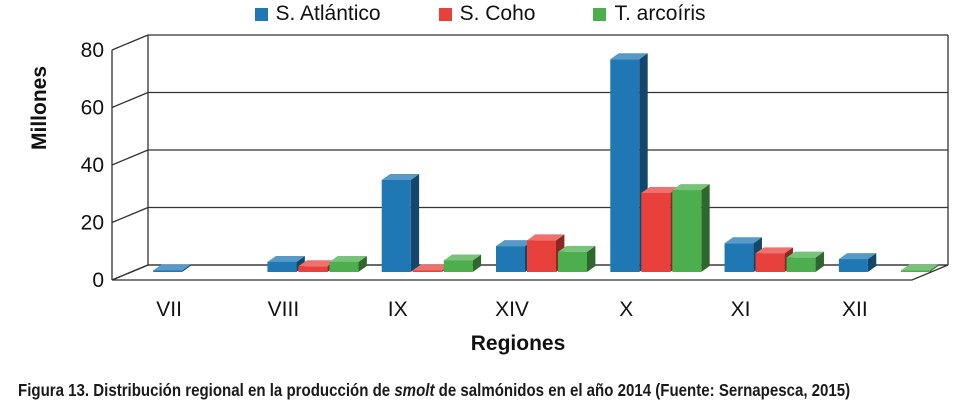  I want to click on chart-floor, so click(530, 272).